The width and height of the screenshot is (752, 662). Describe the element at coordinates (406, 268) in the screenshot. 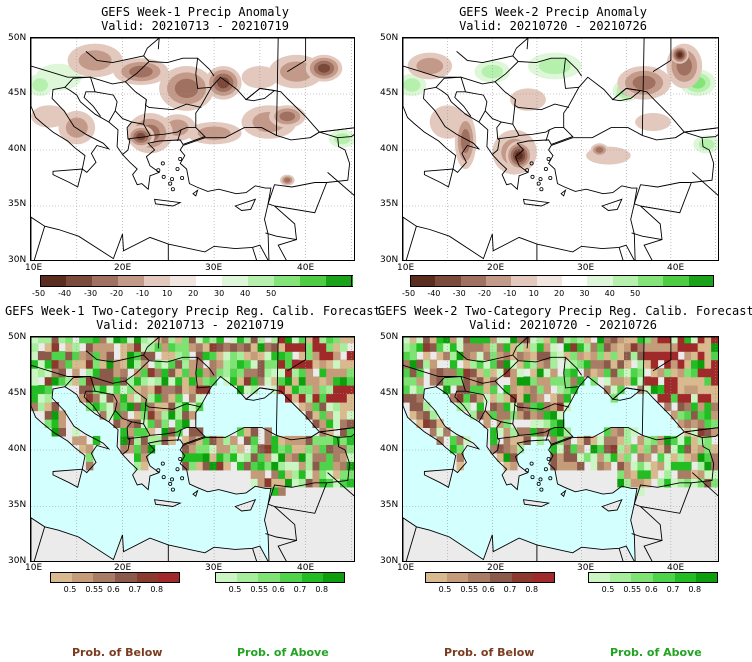

I see `lon-label-10e-p2: 10E` at that location.